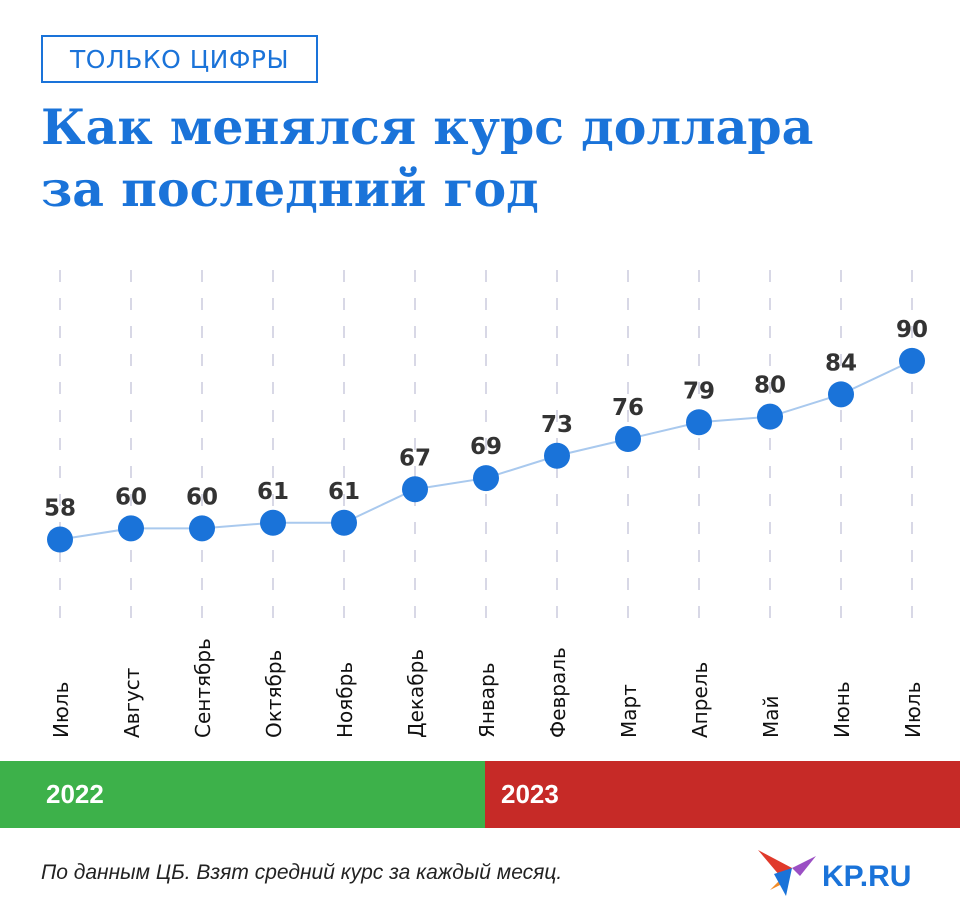 Image resolution: width=960 pixels, height=924 pixels. I want to click on data-label: 69, so click(486, 447).